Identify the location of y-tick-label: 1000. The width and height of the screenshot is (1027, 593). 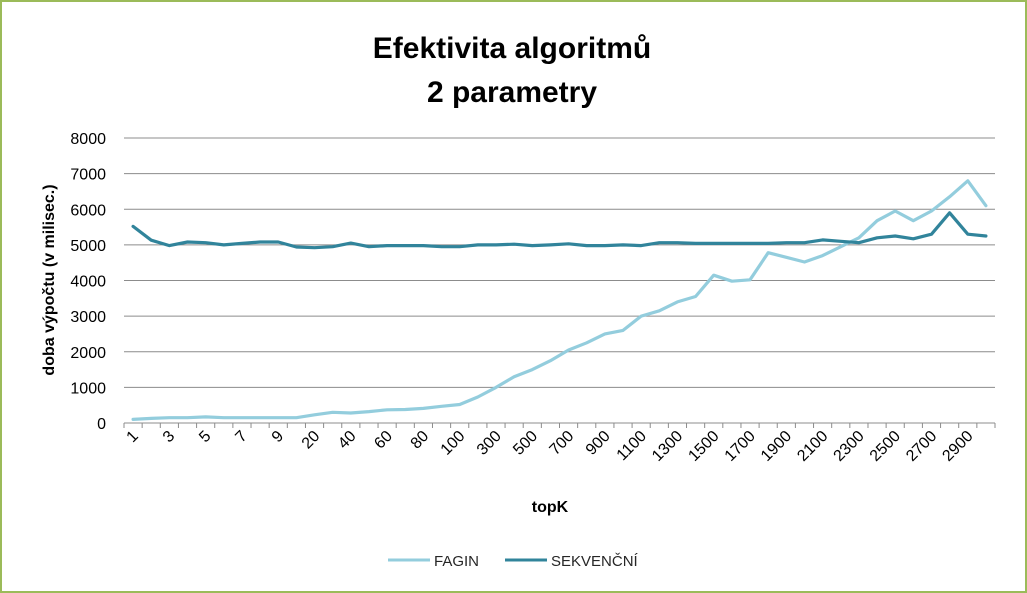
(88, 388).